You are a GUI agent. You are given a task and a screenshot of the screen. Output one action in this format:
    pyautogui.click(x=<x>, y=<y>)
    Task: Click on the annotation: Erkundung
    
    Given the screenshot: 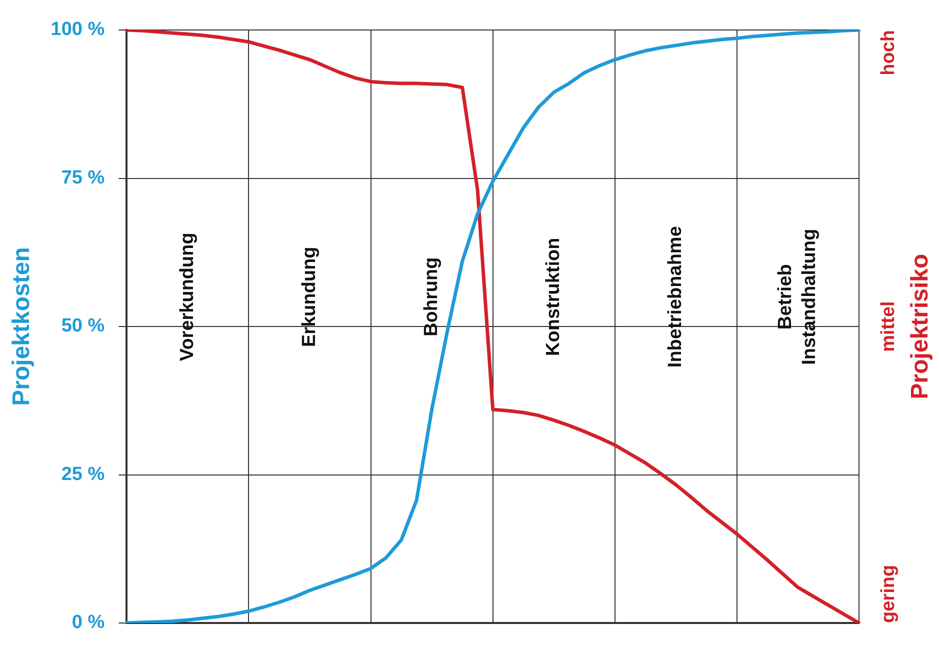 What is the action you would take?
    pyautogui.click(x=309, y=296)
    